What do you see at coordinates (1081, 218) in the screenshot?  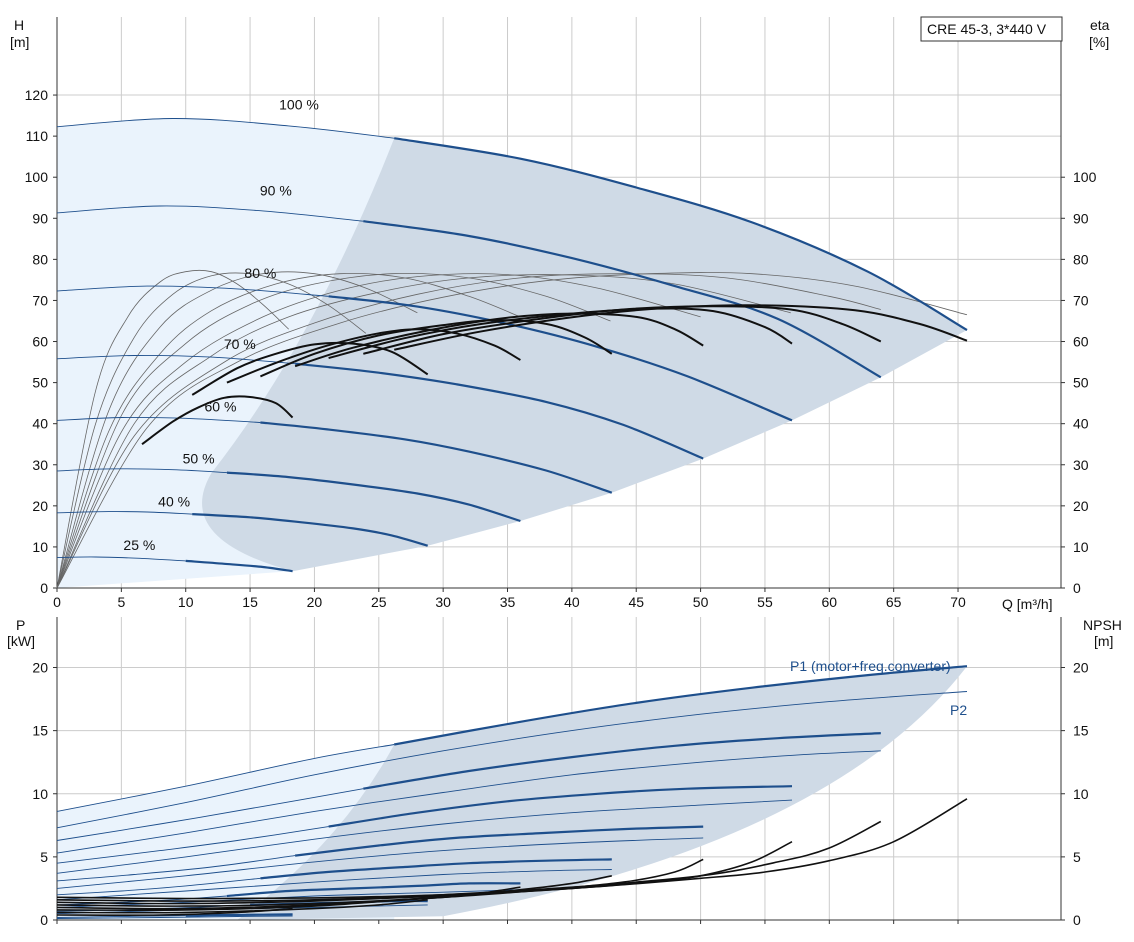 I see `y2-tick-label: 90` at bounding box center [1081, 218].